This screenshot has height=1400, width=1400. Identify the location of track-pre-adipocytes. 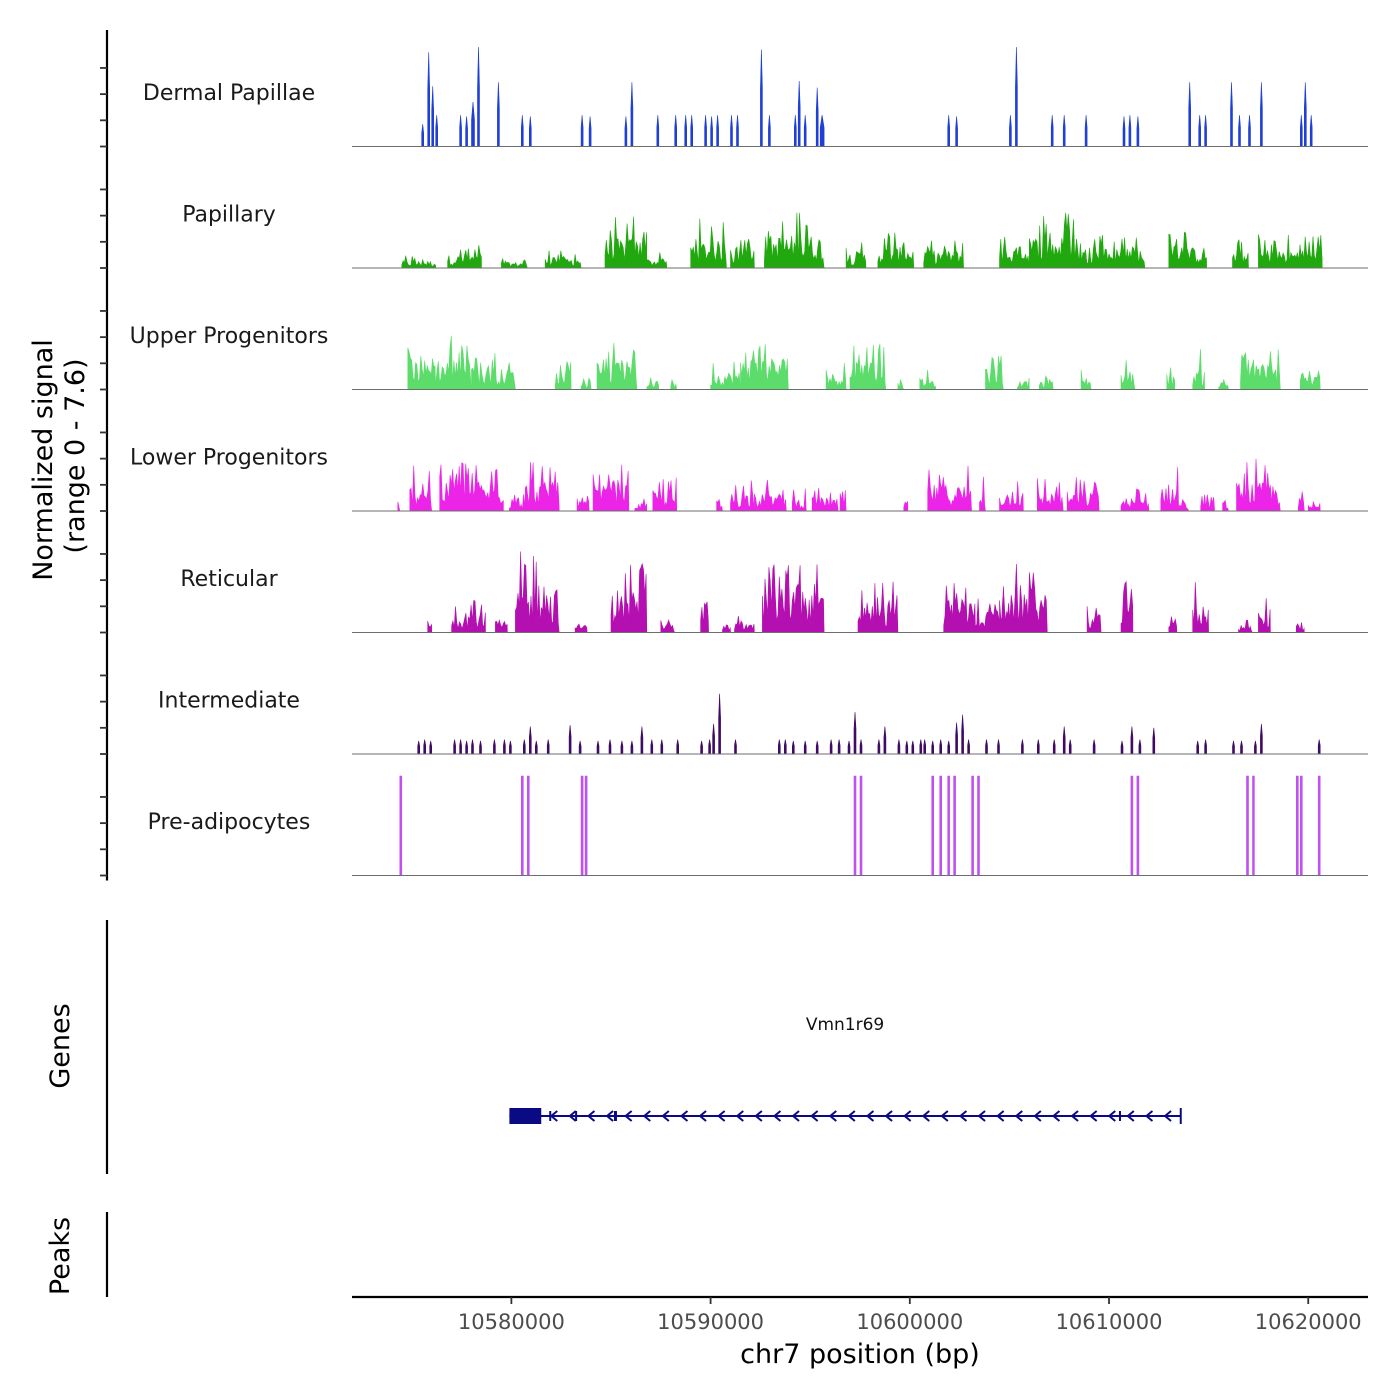
(860, 825).